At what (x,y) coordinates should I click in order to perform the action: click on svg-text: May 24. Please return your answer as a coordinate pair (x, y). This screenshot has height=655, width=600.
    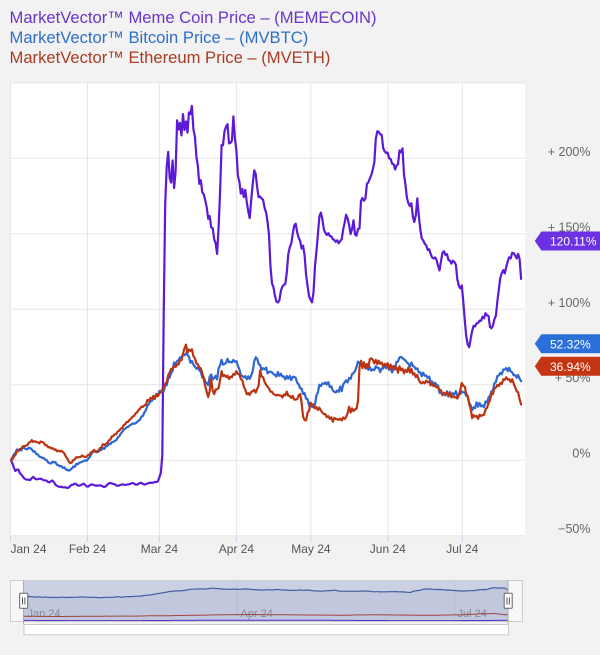
    Looking at the image, I should click on (311, 549).